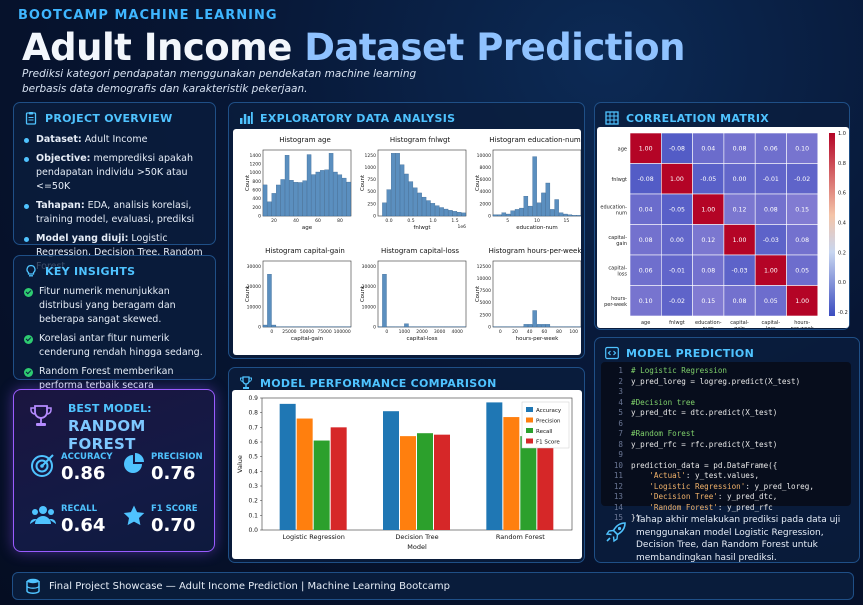 The height and width of the screenshot is (605, 863). Describe the element at coordinates (60, 205) in the screenshot. I see `overview-item-label: Tahapan:` at that location.